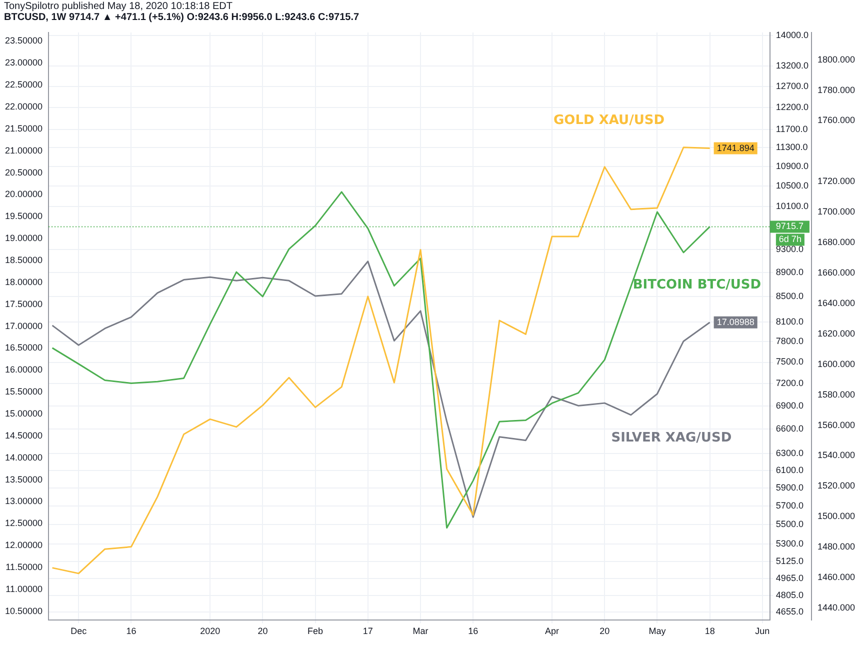 This screenshot has height=646, width=860. Describe the element at coordinates (24, 589) in the screenshot. I see `y-tick-label: 11.00000` at that location.